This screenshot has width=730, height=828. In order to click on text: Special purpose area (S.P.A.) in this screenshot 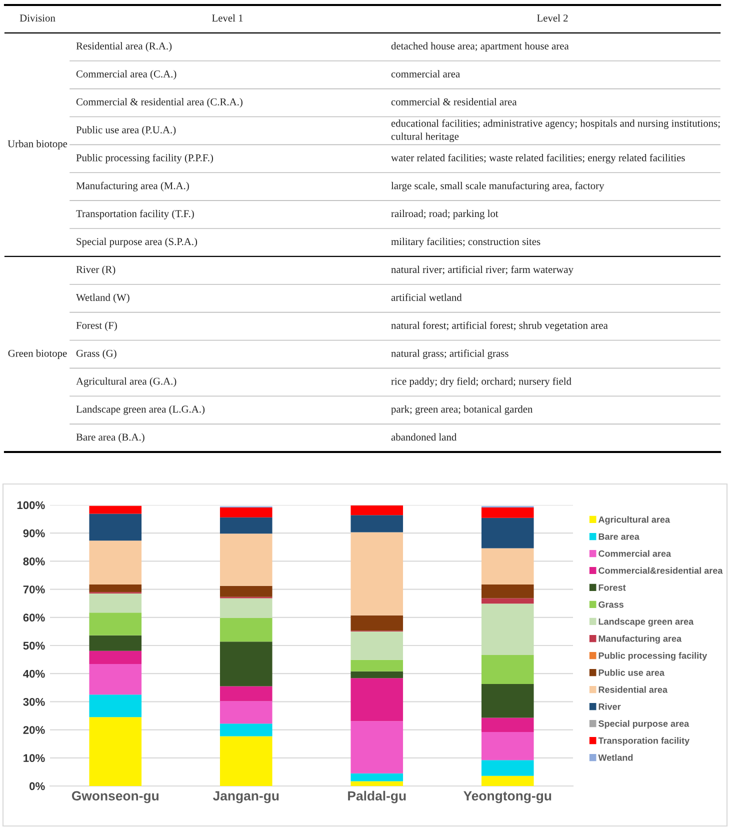, I will do `click(137, 243)`.